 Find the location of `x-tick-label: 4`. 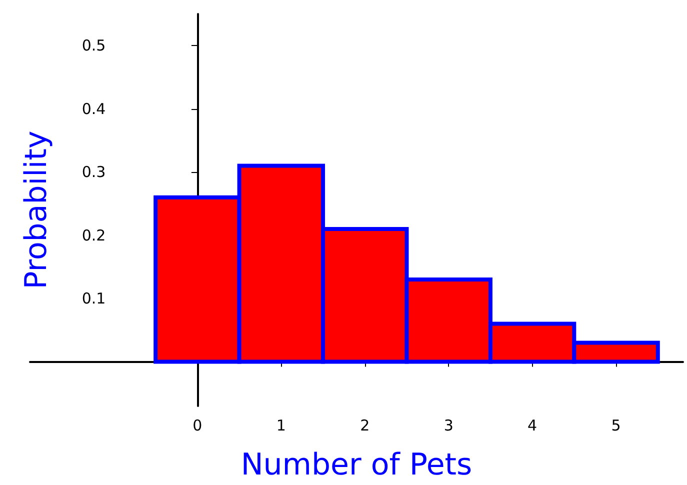

x-tick-label: 4 is located at coordinates (533, 425).